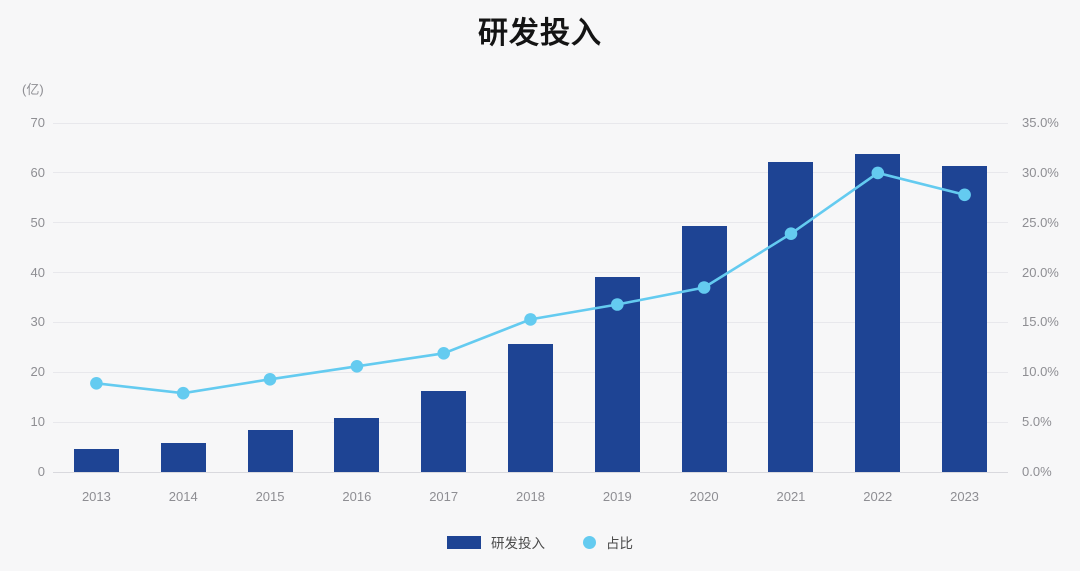  What do you see at coordinates (464, 542) in the screenshot?
I see `bar-series-swatch-icon` at bounding box center [464, 542].